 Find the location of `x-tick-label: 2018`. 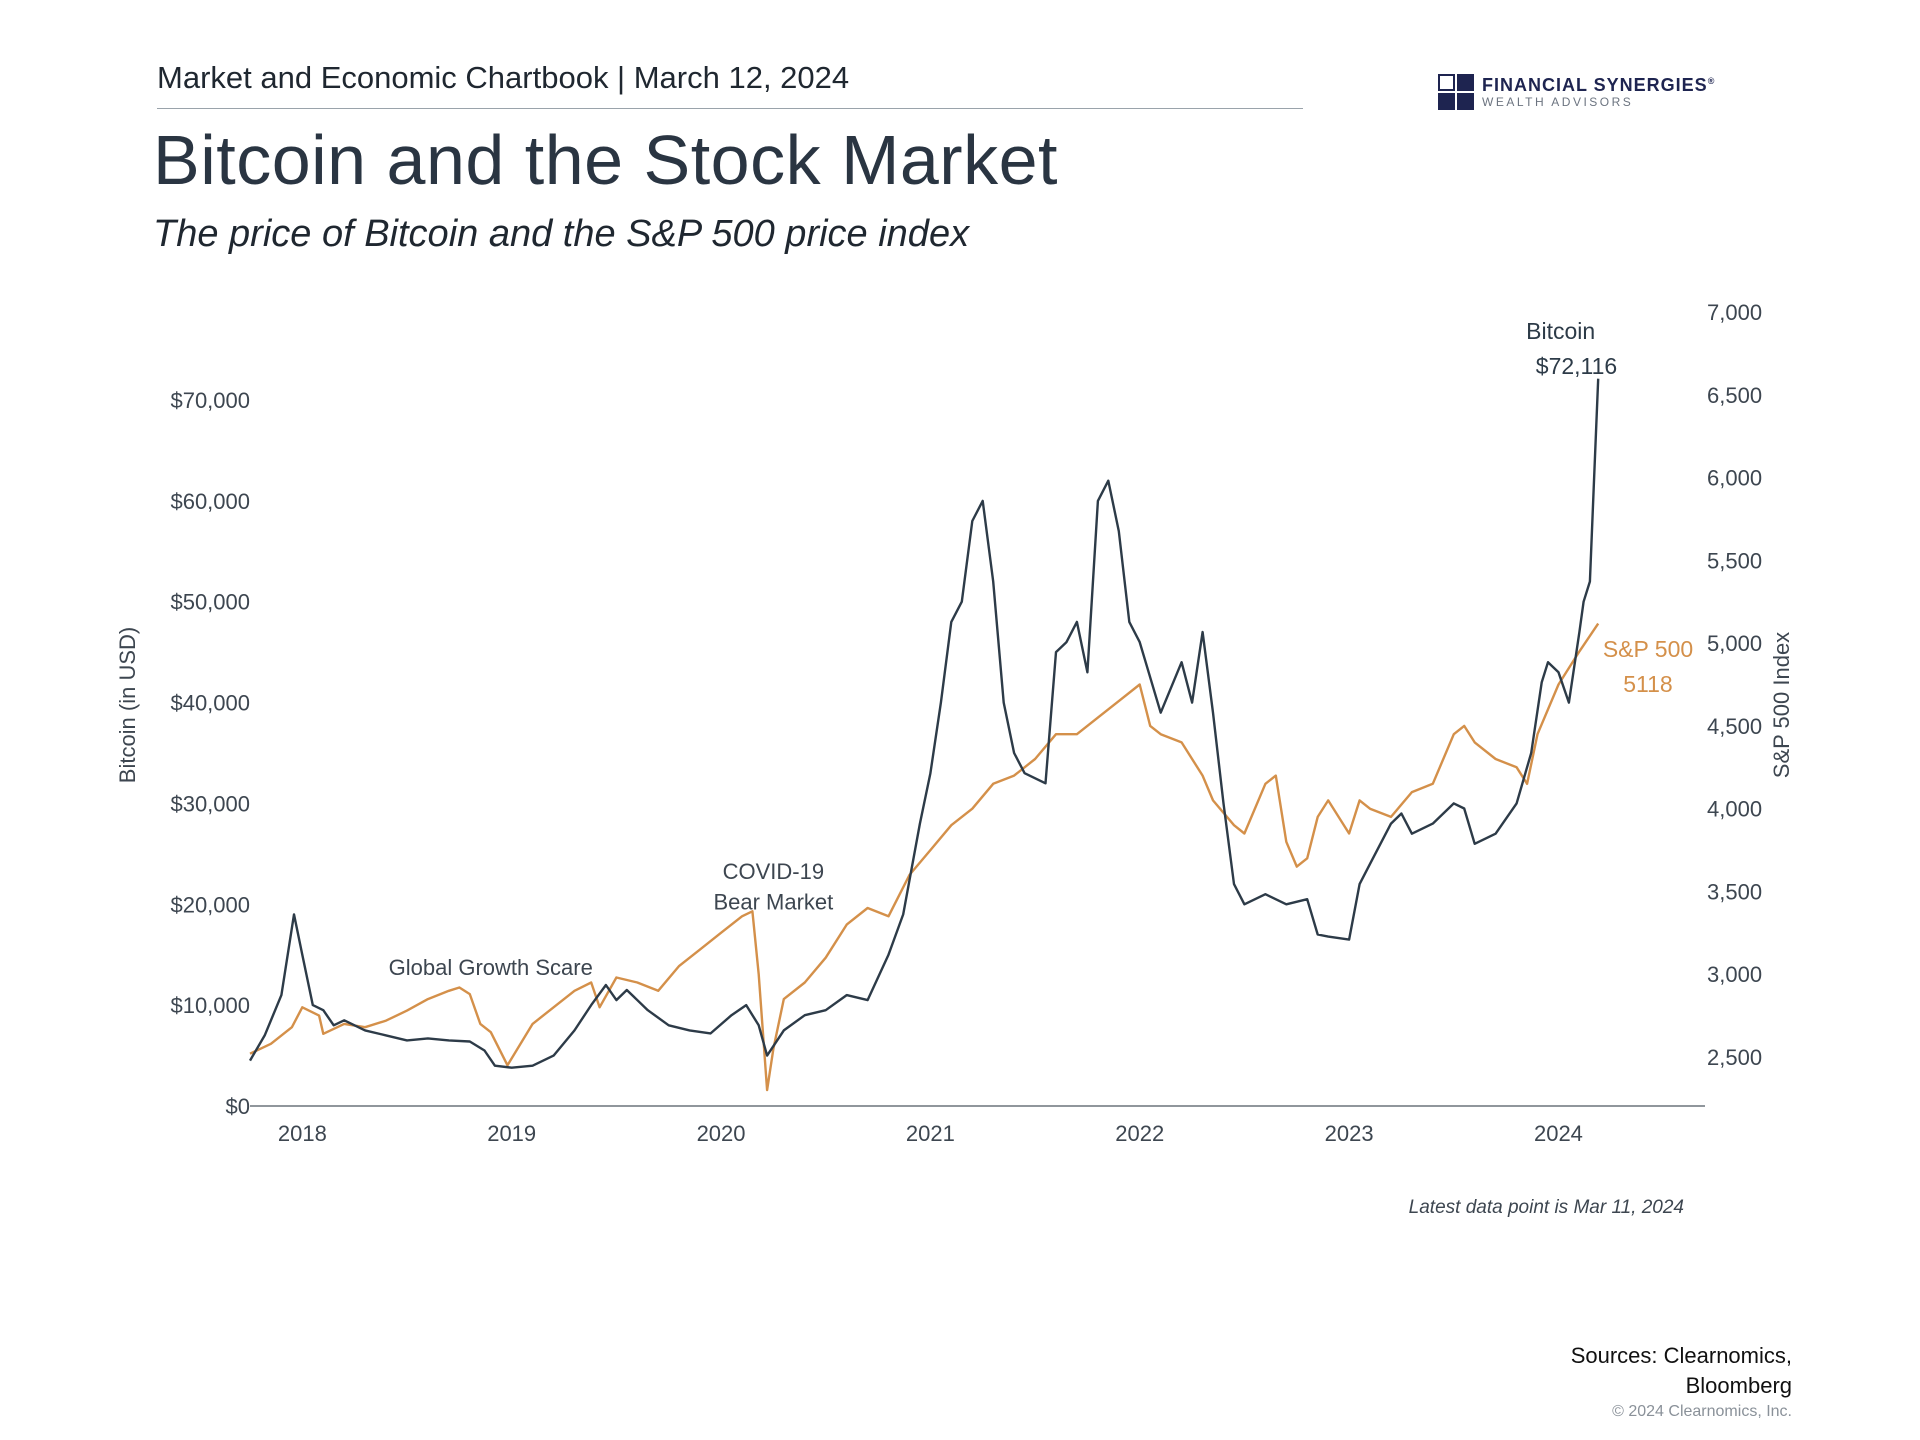

x-tick-label: 2018 is located at coordinates (302, 1133).